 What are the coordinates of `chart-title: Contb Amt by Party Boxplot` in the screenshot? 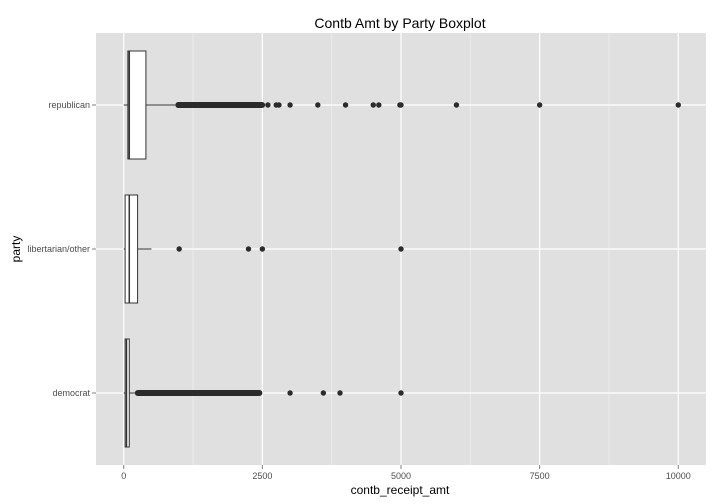 It's located at (399, 23).